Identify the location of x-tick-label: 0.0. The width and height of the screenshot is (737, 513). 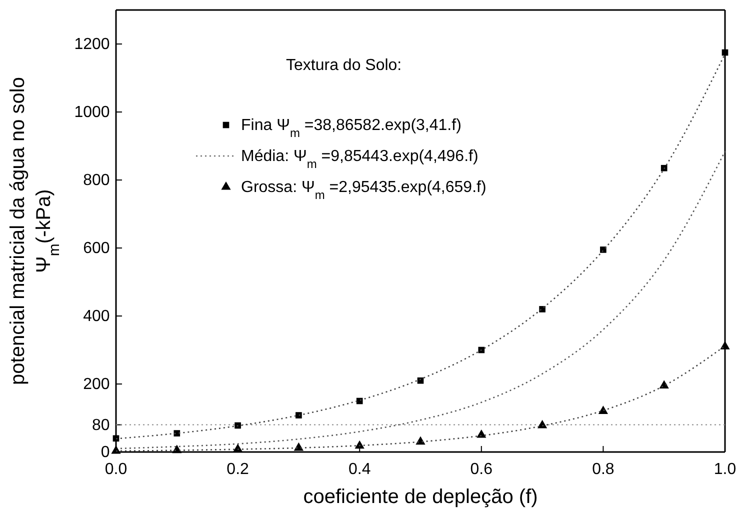
(116, 469).